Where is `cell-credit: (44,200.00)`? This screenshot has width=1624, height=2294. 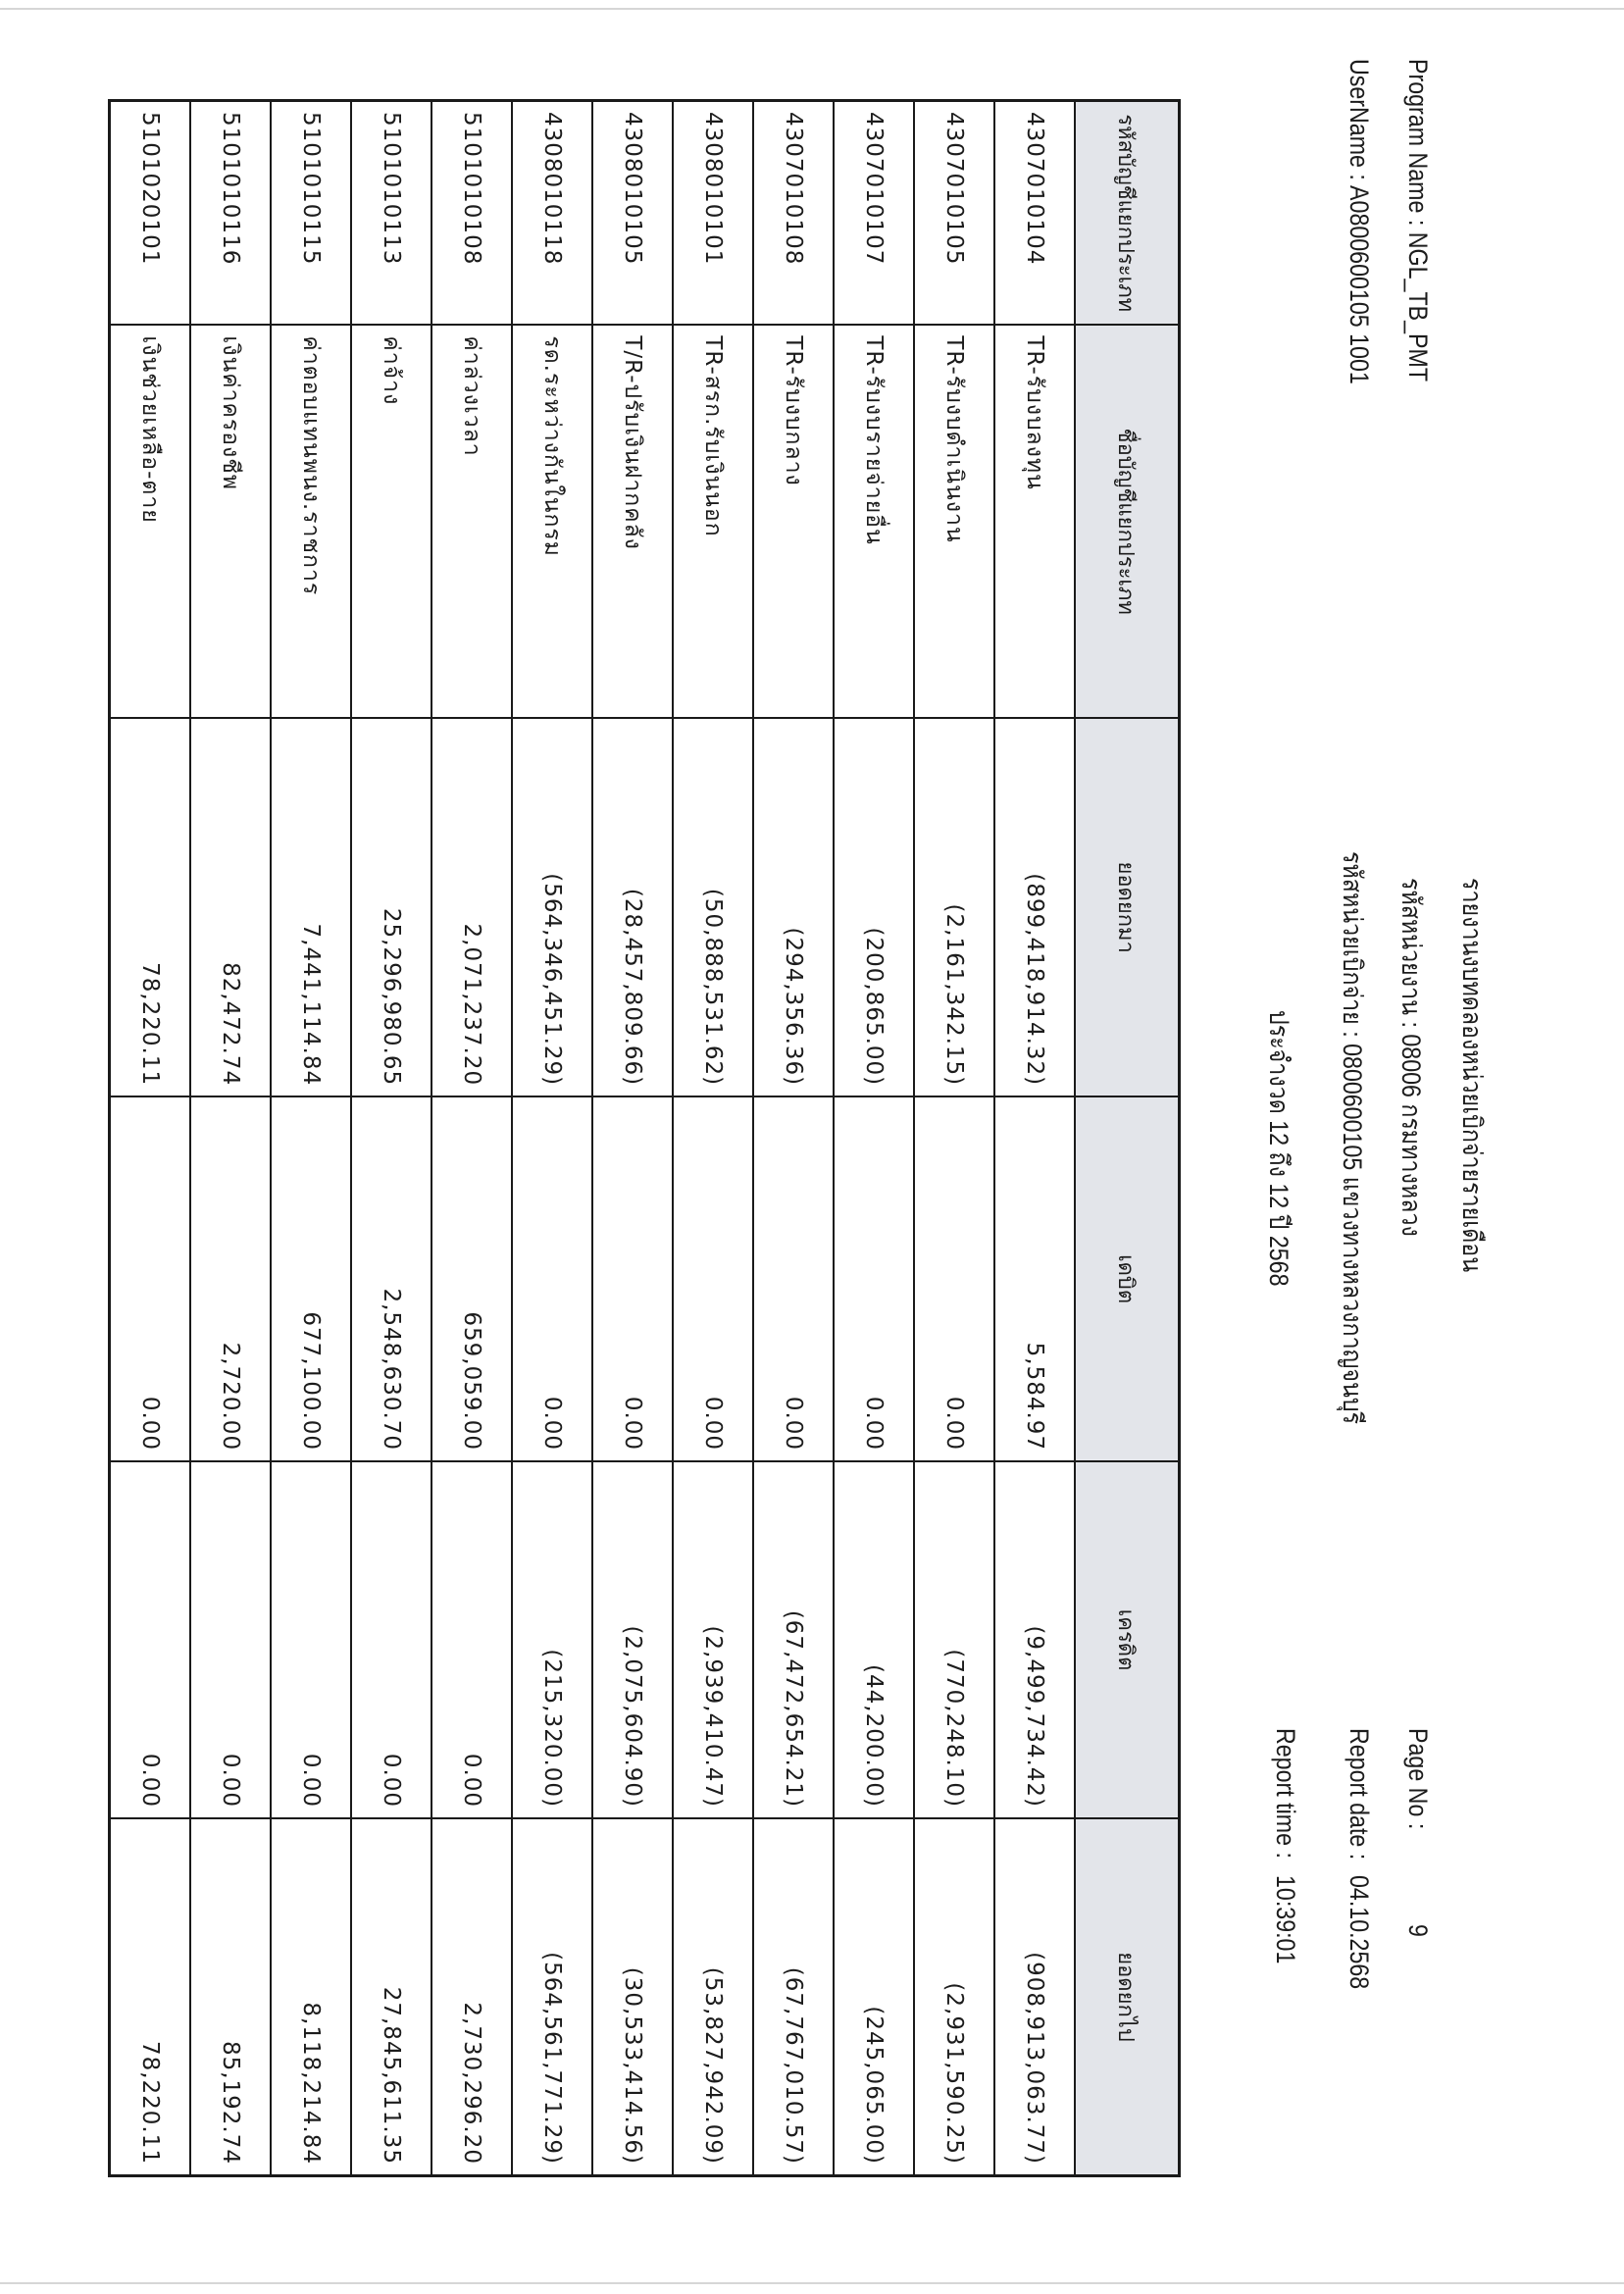
cell-credit: (44,200.00) is located at coordinates (874, 1639).